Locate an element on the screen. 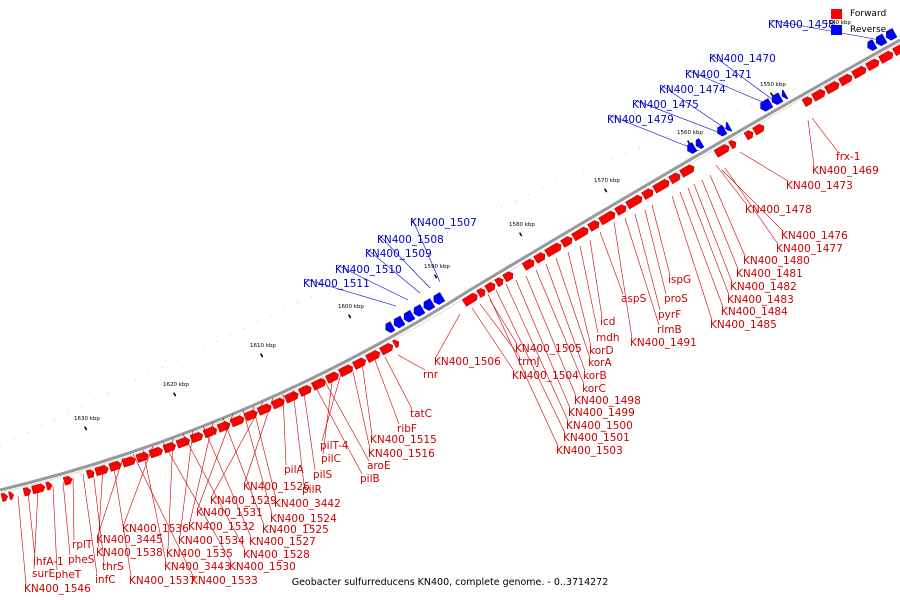 The width and height of the screenshot is (900, 600). forward-gene-label: KN400_1480 is located at coordinates (776, 261).